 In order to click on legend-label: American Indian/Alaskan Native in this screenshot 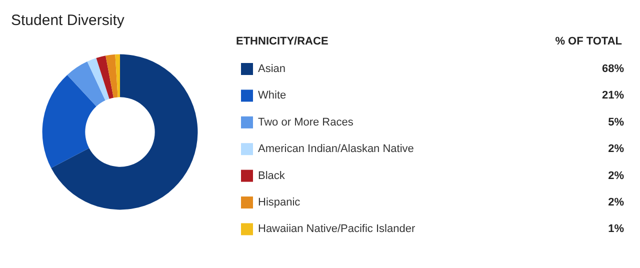, I will do `click(336, 149)`.